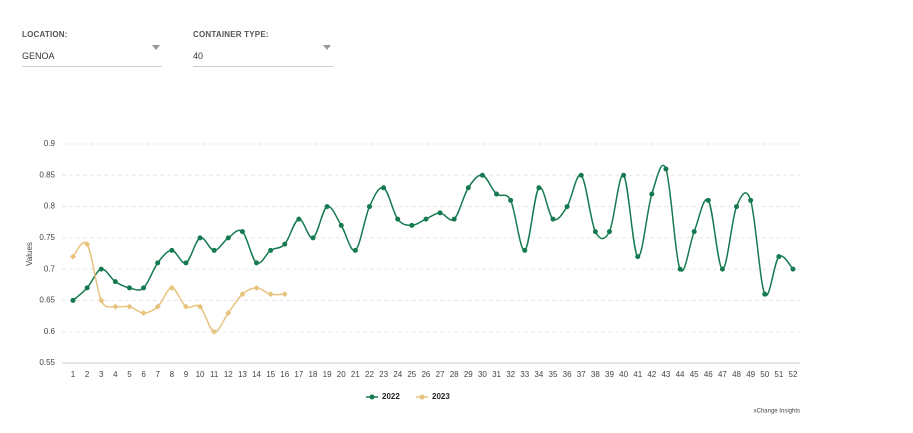  Describe the element at coordinates (101, 374) in the screenshot. I see `x-tick-label: 3` at that location.